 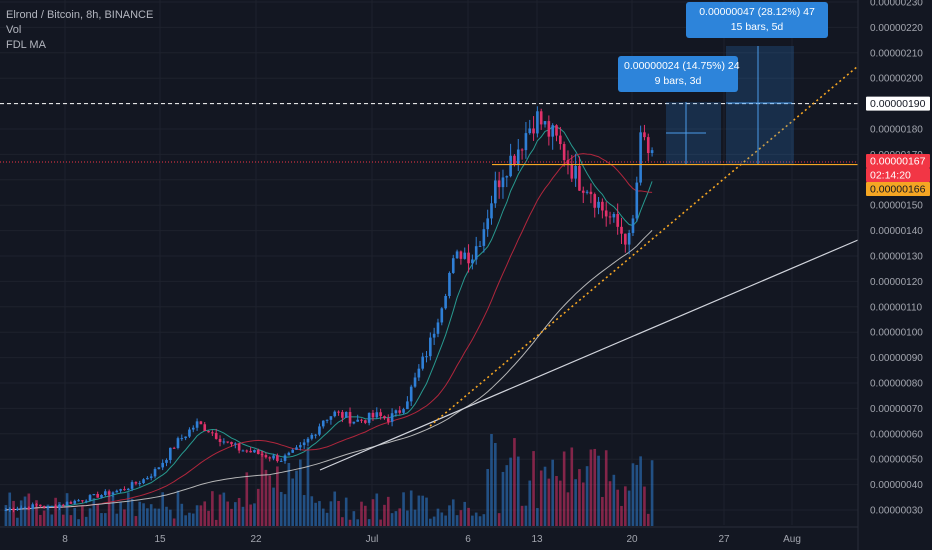 I want to click on price-tick-label: 0.00000130, so click(x=896, y=257).